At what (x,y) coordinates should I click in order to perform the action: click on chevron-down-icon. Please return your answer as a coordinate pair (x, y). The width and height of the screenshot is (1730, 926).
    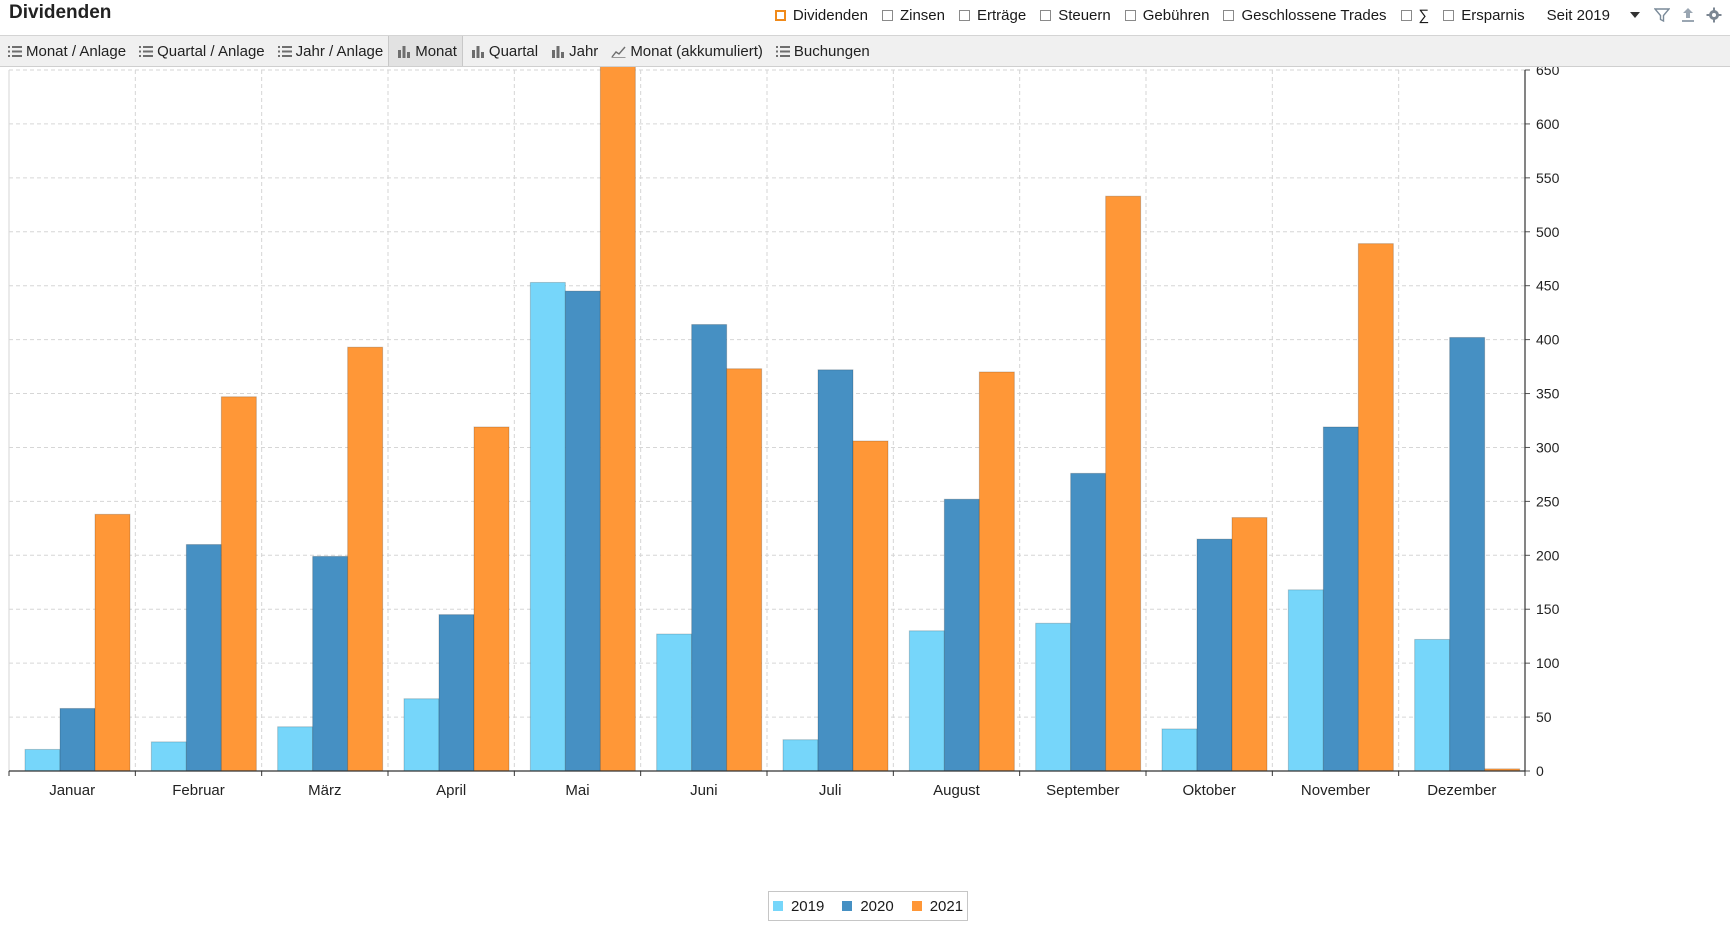
    Looking at the image, I should click on (1635, 15).